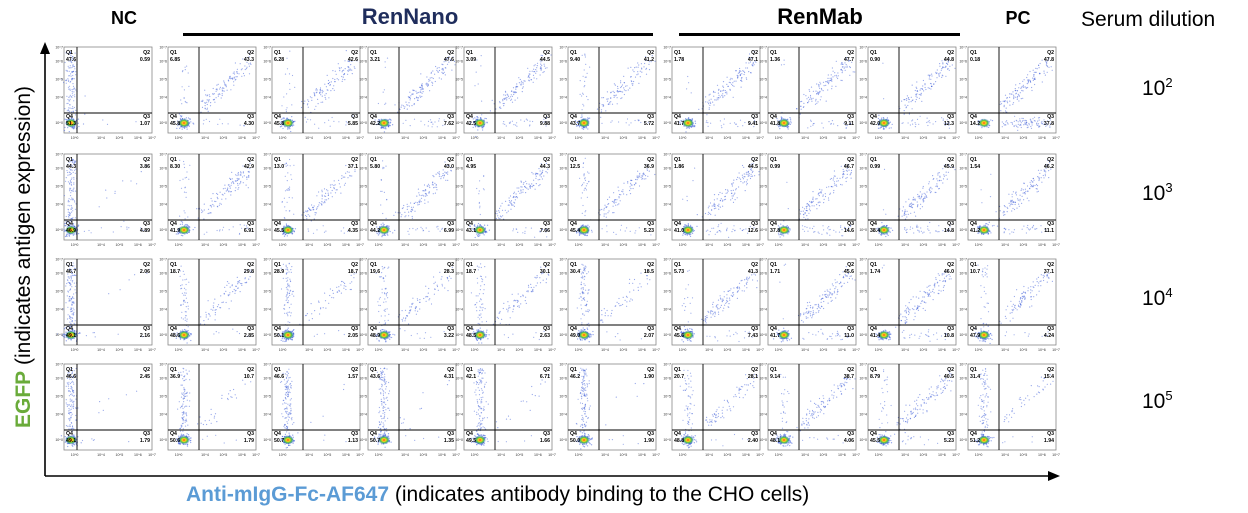 The image size is (1248, 513). I want to click on panel-r1-c1-value-q3: 6.91, so click(249, 231).